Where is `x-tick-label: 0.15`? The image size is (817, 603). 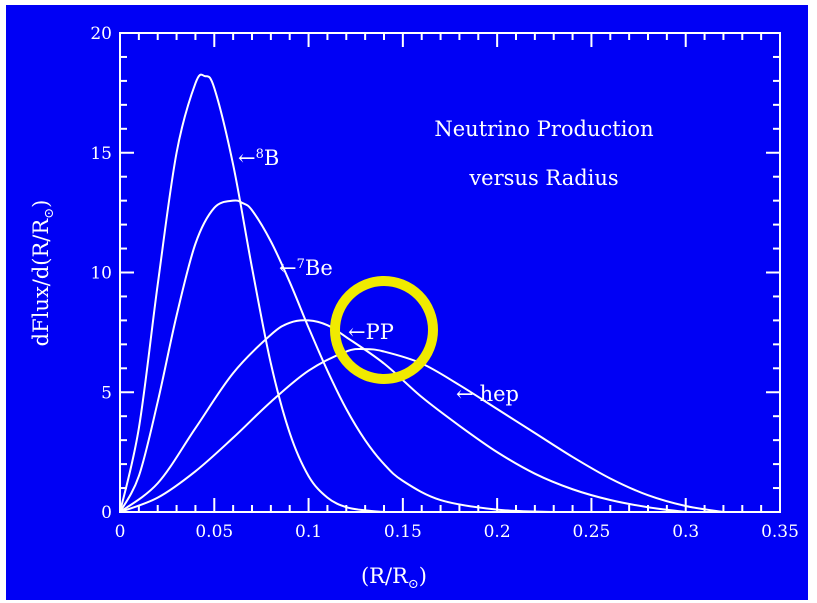 x-tick-label: 0.15 is located at coordinates (403, 532).